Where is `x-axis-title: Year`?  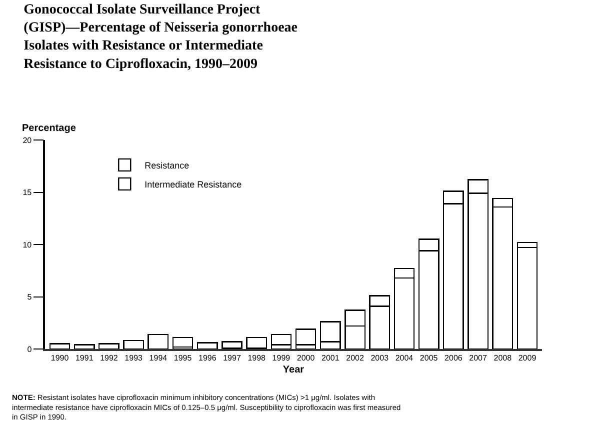
x-axis-title: Year is located at coordinates (293, 370).